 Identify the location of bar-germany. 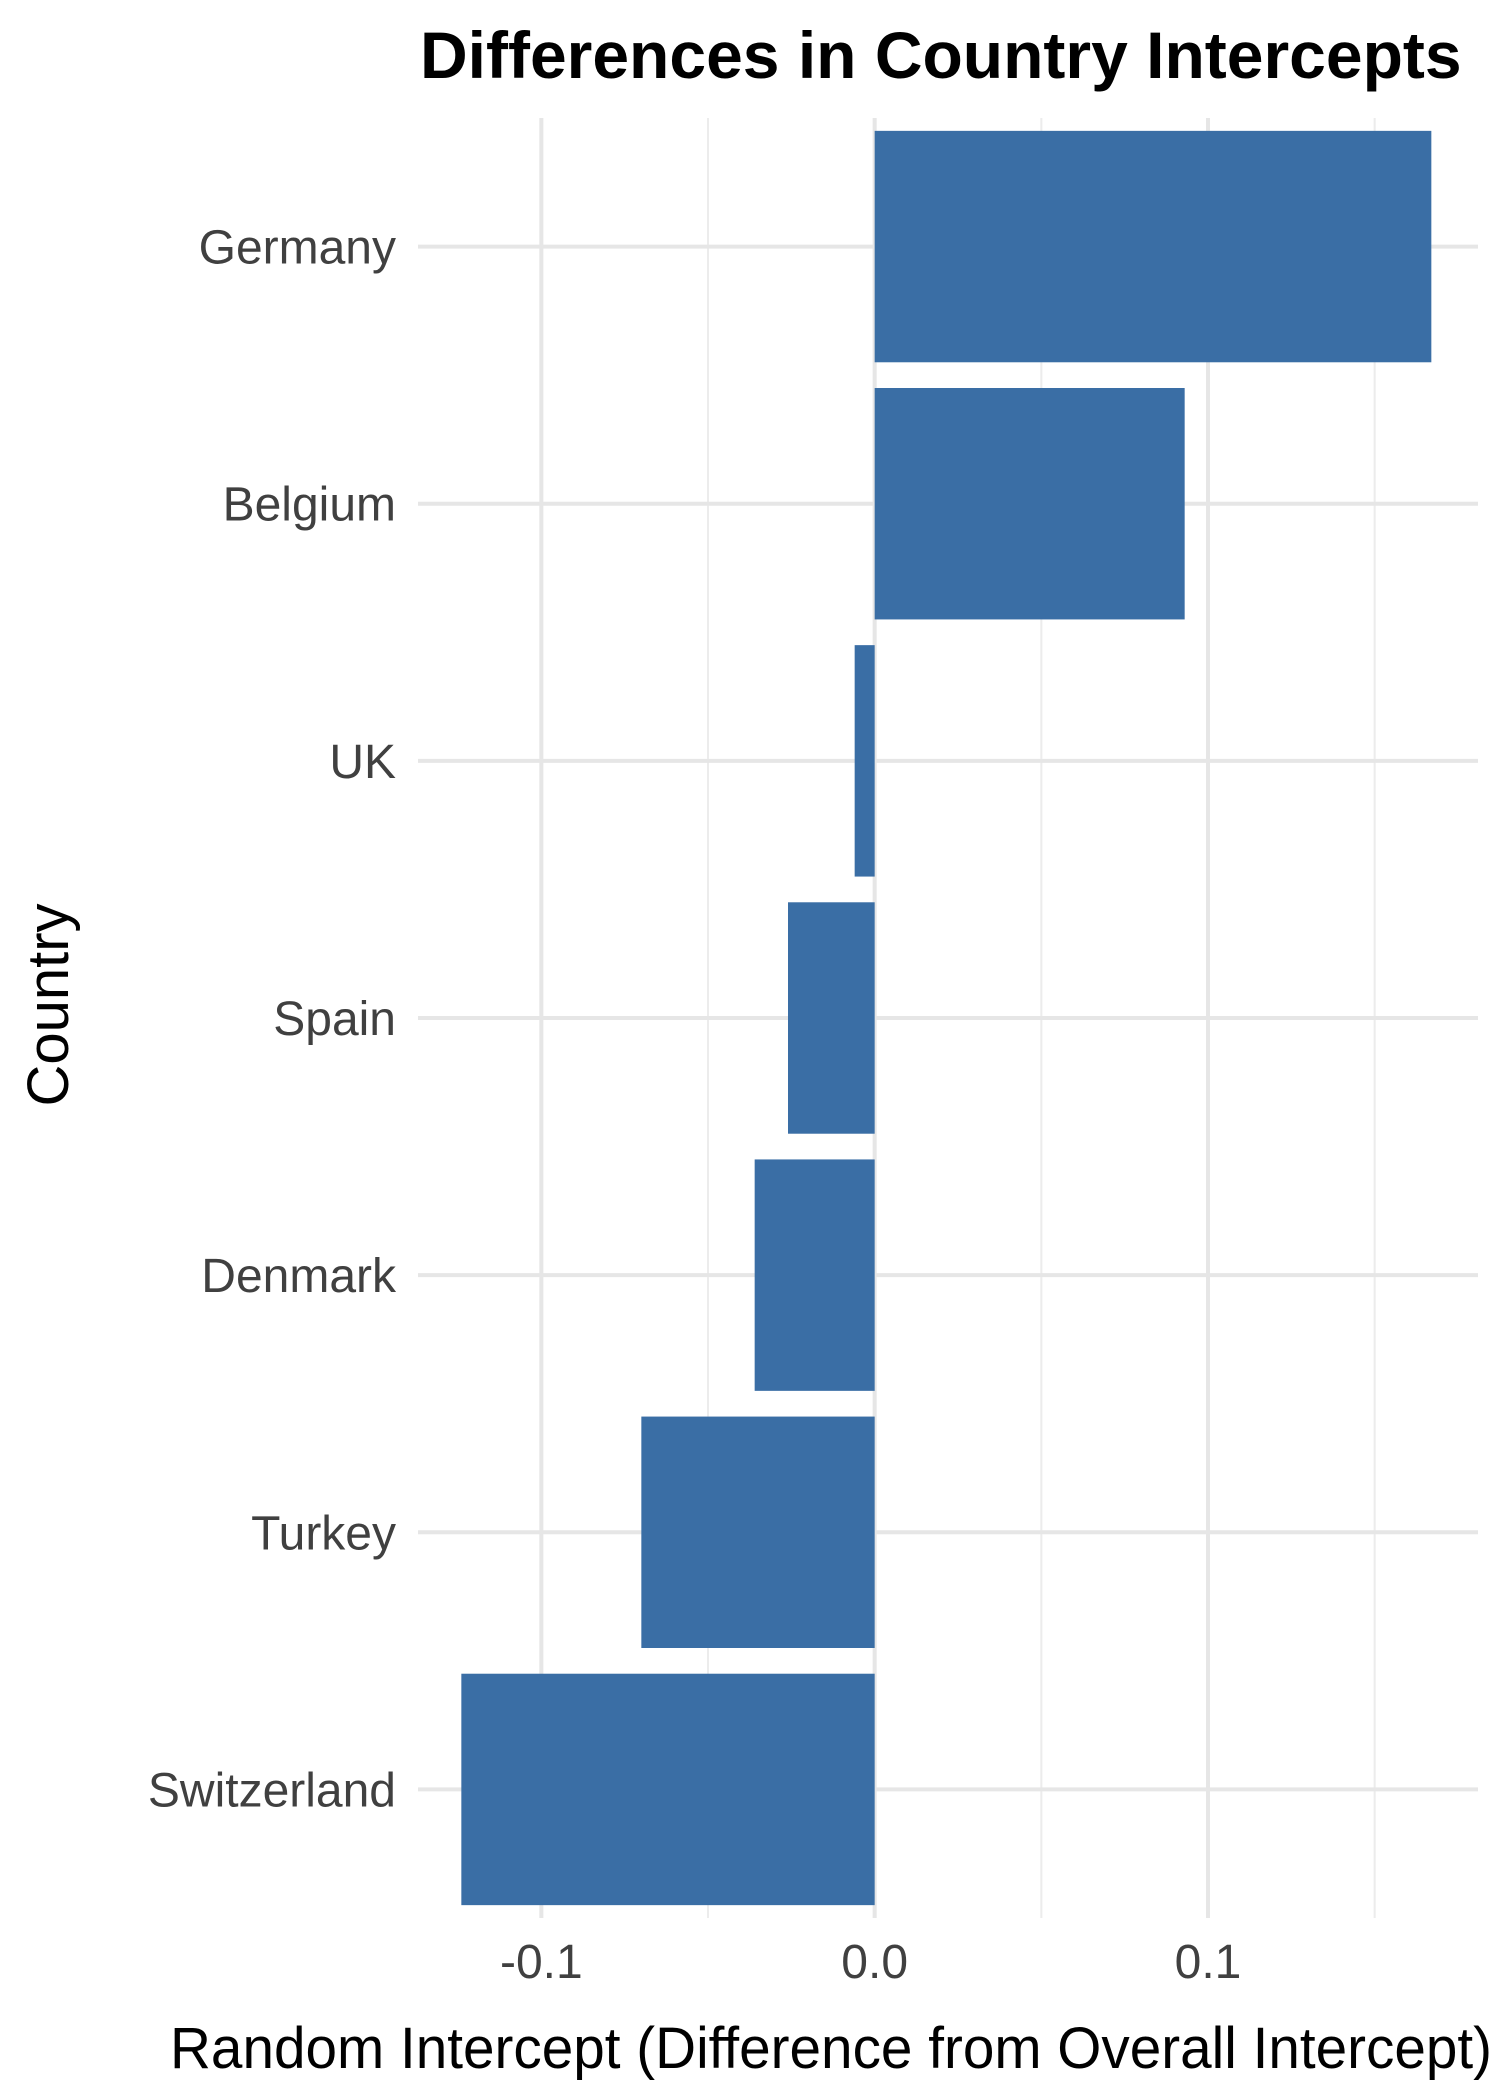
(1153, 246).